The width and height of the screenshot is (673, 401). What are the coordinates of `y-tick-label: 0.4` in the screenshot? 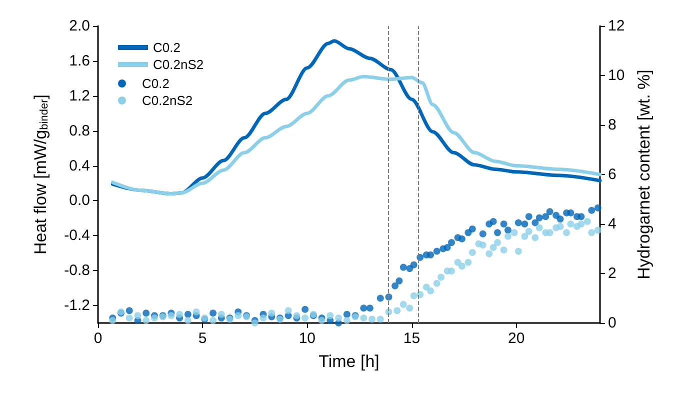 It's located at (79, 165).